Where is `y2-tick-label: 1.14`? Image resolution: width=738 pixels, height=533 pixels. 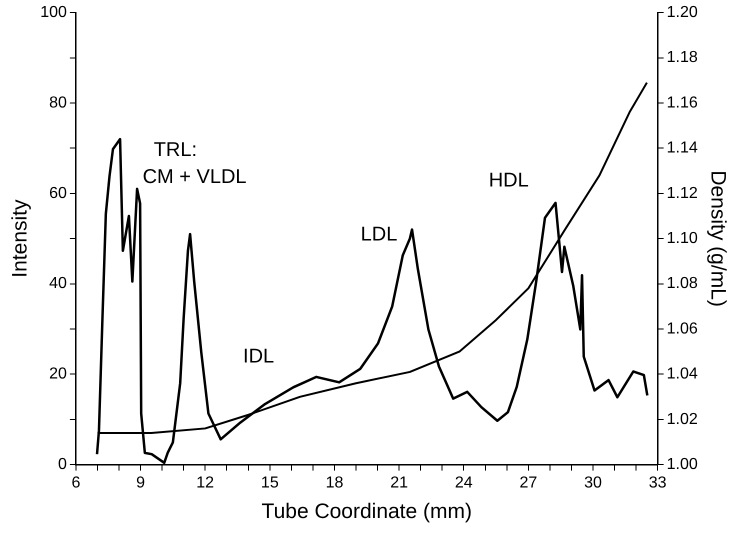
y2-tick-label: 1.14 is located at coordinates (682, 148).